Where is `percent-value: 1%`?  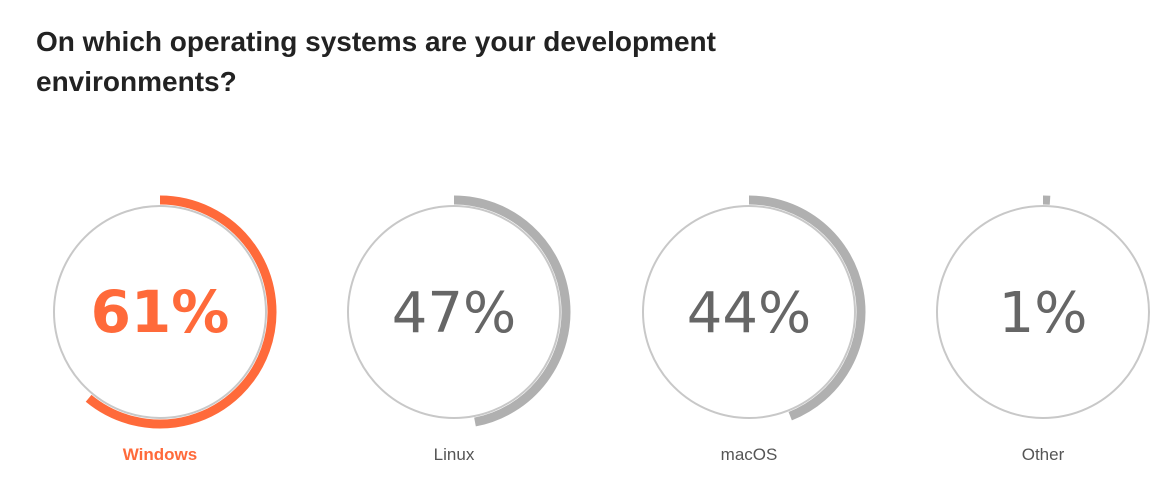
percent-value: 1% is located at coordinates (1043, 313).